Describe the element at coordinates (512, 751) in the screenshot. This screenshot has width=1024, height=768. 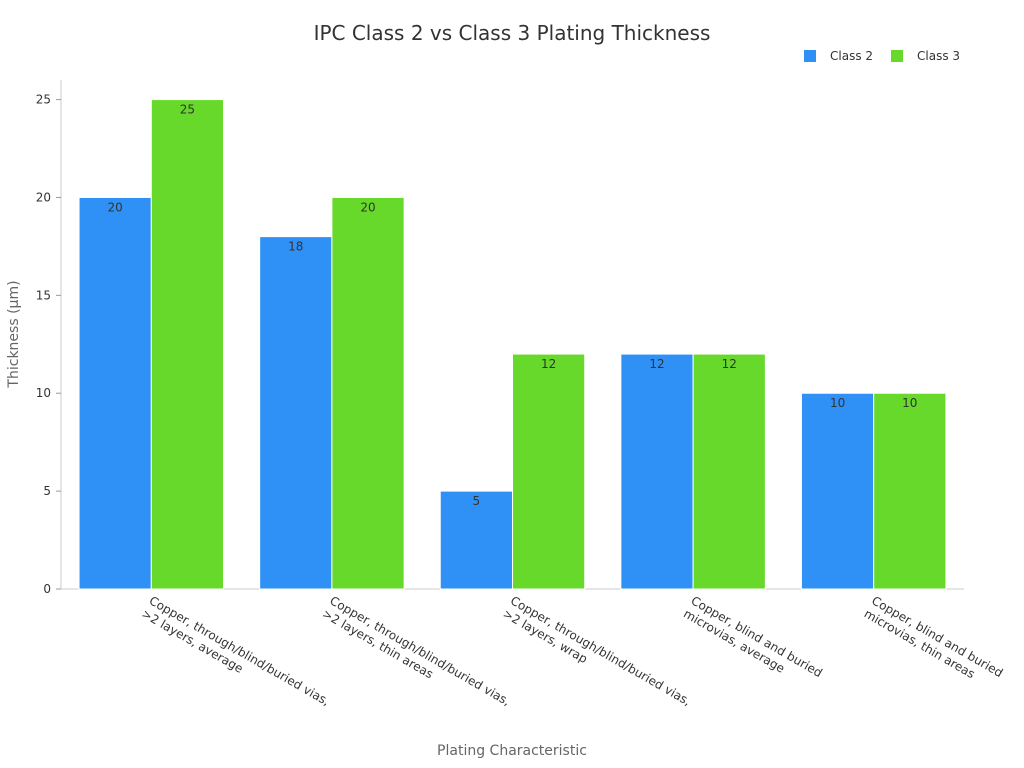
I see `x-axis-title: Plating Characteristic` at that location.